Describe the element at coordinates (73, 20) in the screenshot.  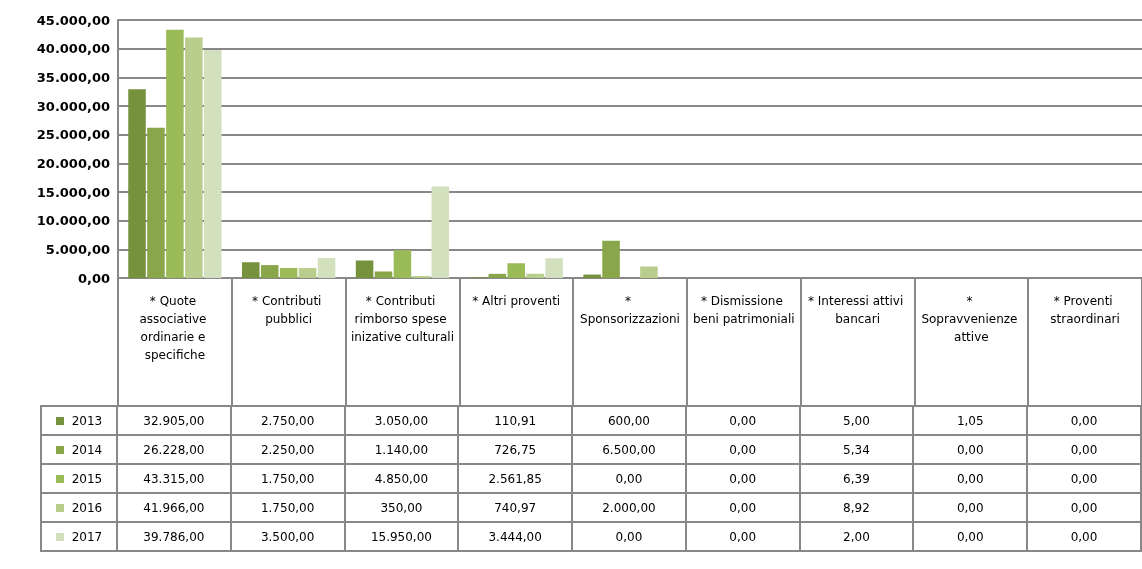
I see `y-tick-label: 45.000,00` at that location.